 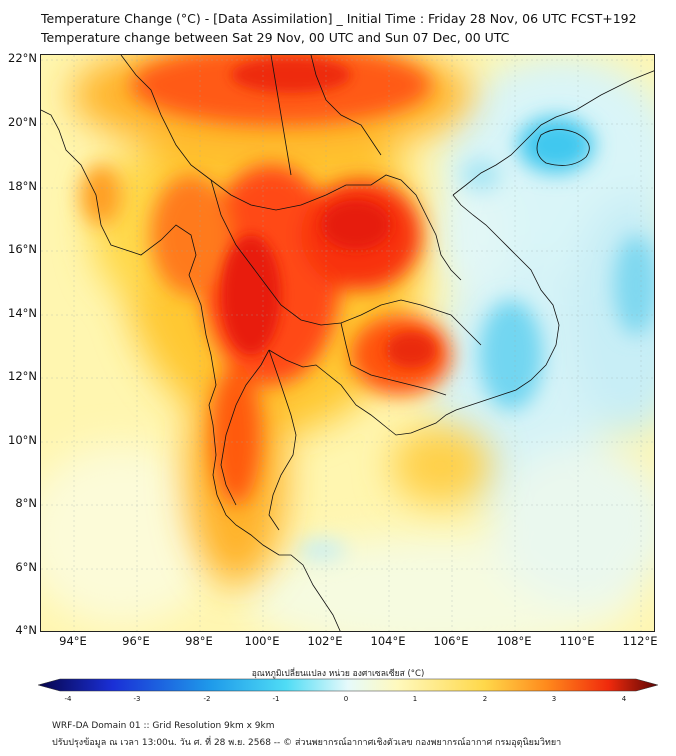 I want to click on lon-label-100e: 100°E, so click(x=262, y=641).